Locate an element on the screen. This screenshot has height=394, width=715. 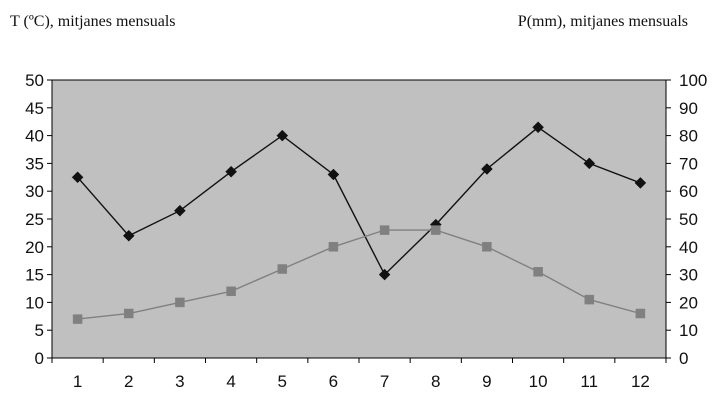
right-axis-tick-label: 60 is located at coordinates (688, 191).